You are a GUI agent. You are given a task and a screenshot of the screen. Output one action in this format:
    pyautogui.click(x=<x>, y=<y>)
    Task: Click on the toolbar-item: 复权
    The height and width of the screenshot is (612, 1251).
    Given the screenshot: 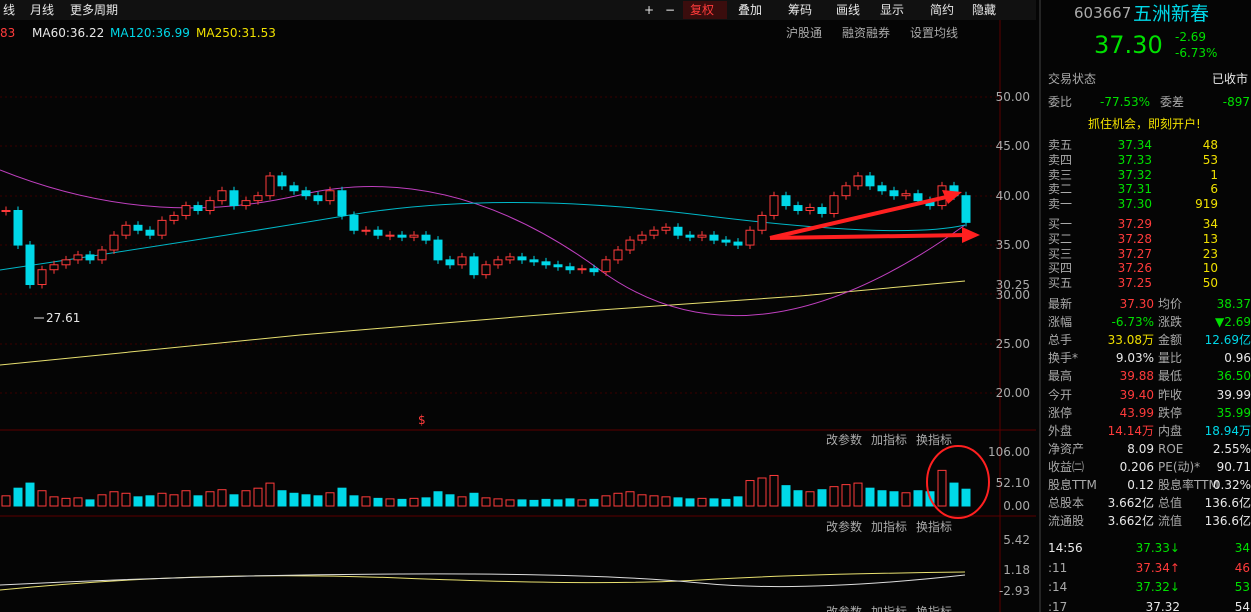 What is the action you would take?
    pyautogui.click(x=702, y=10)
    